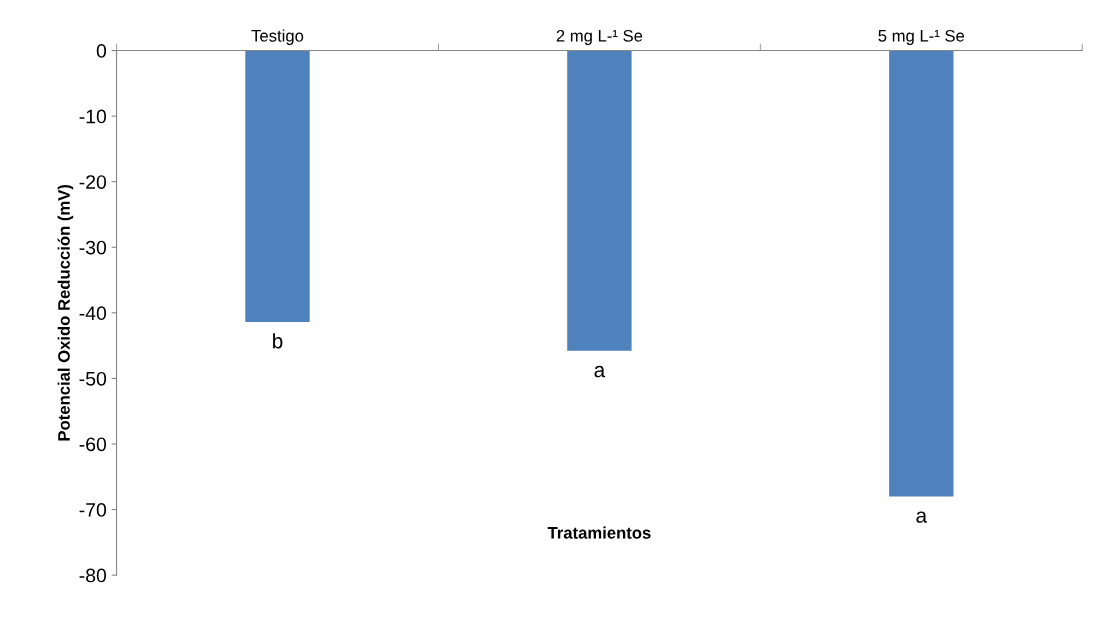  What do you see at coordinates (65, 312) in the screenshot?
I see `y-axis-title: Potencial Oxido Reducción (mV)` at bounding box center [65, 312].